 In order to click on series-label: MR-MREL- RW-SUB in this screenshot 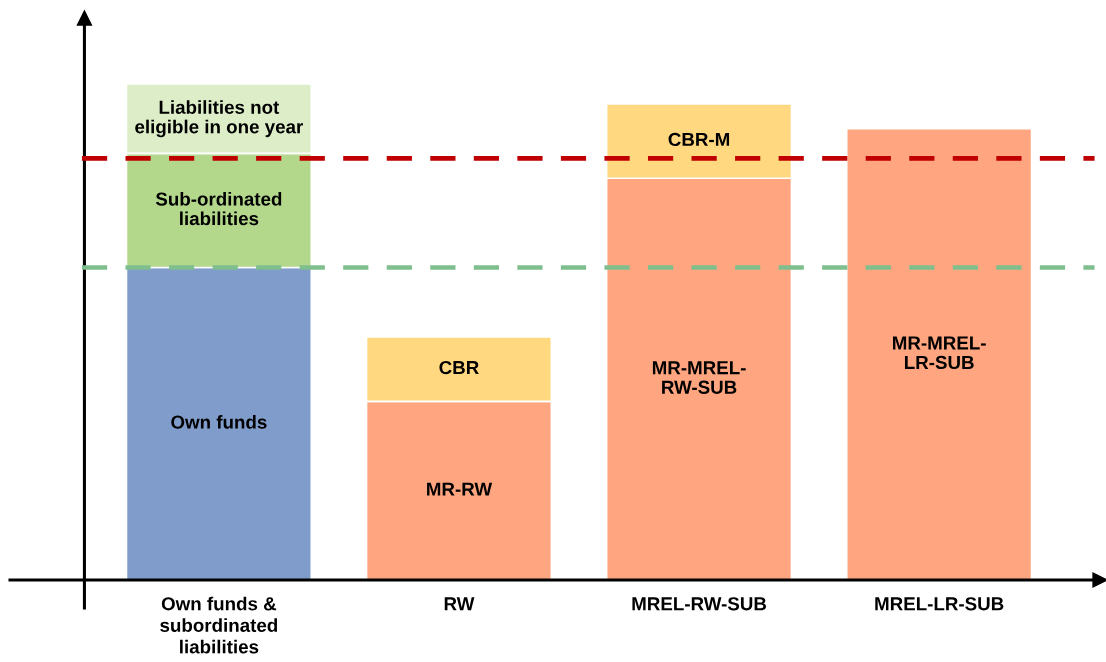, I will do `click(699, 377)`.